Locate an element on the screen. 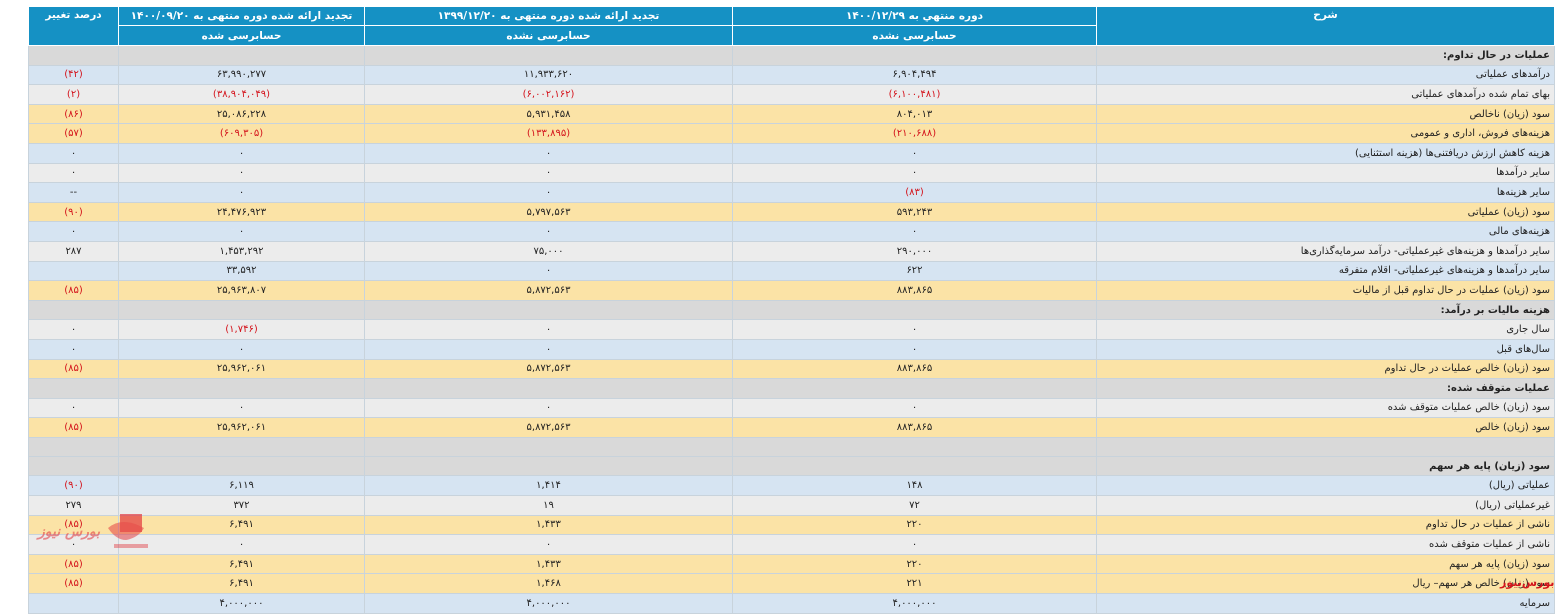 Image resolution: width=1565 pixels, height=614 pixels. table-row: سایر درآمدها ۰ ۰ ۰ ۰ is located at coordinates (791, 173).